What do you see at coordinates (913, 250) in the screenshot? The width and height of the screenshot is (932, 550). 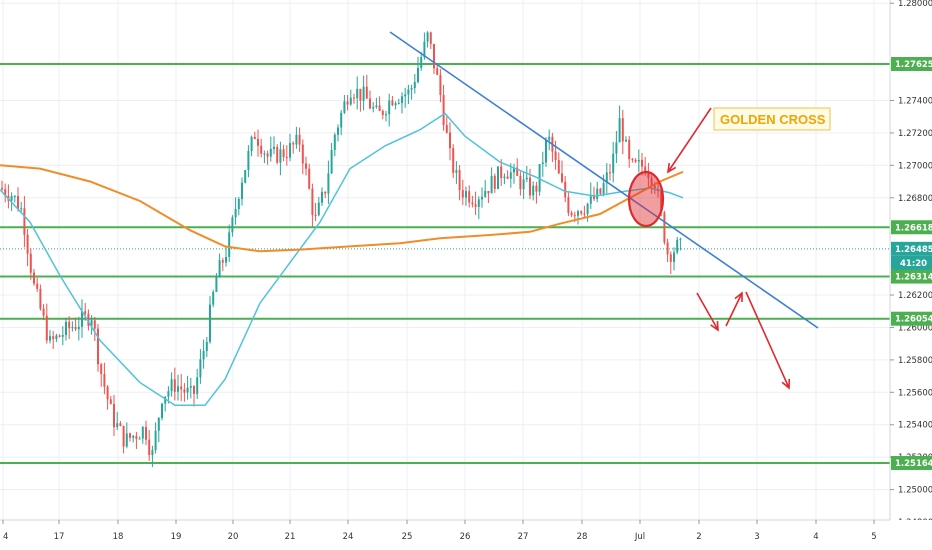 I see `current-price-label: 1.26485` at bounding box center [913, 250].